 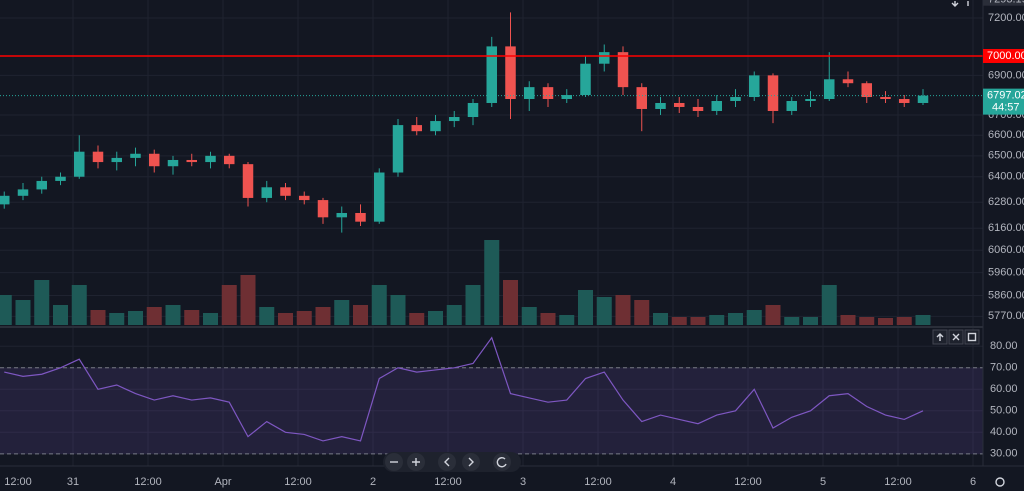 What do you see at coordinates (1006, 273) in the screenshot?
I see `y-tick-label: 5960.00` at bounding box center [1006, 273].